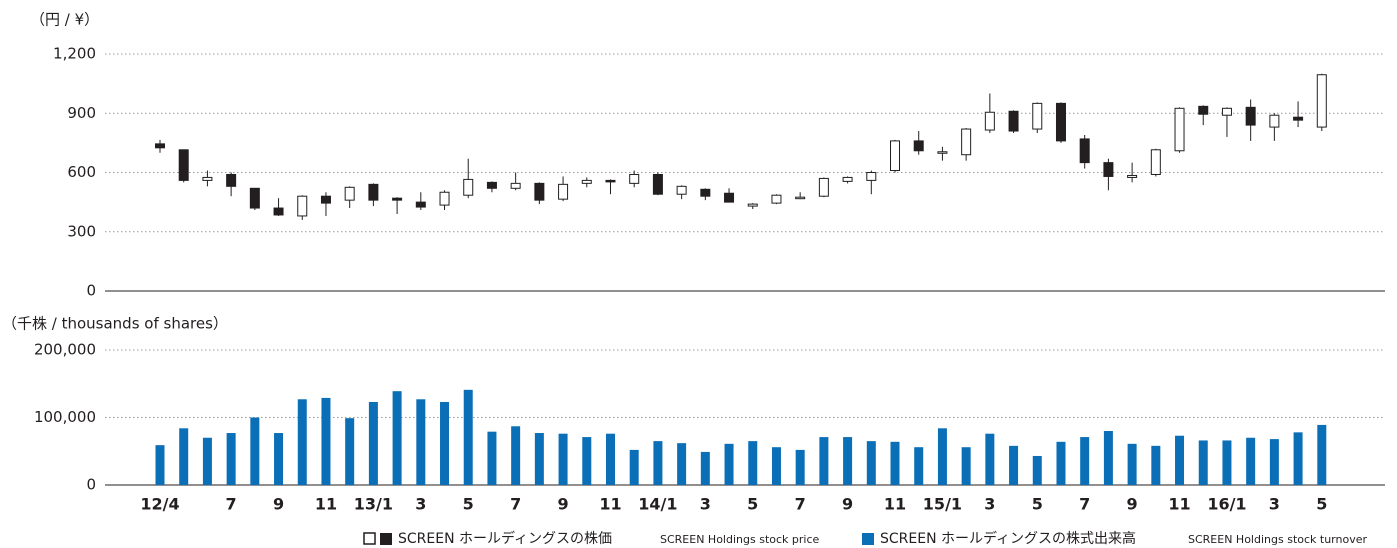 Image resolution: width=1397 pixels, height=548 pixels. What do you see at coordinates (847, 504) in the screenshot?
I see `x-tick-label: 9` at bounding box center [847, 504].